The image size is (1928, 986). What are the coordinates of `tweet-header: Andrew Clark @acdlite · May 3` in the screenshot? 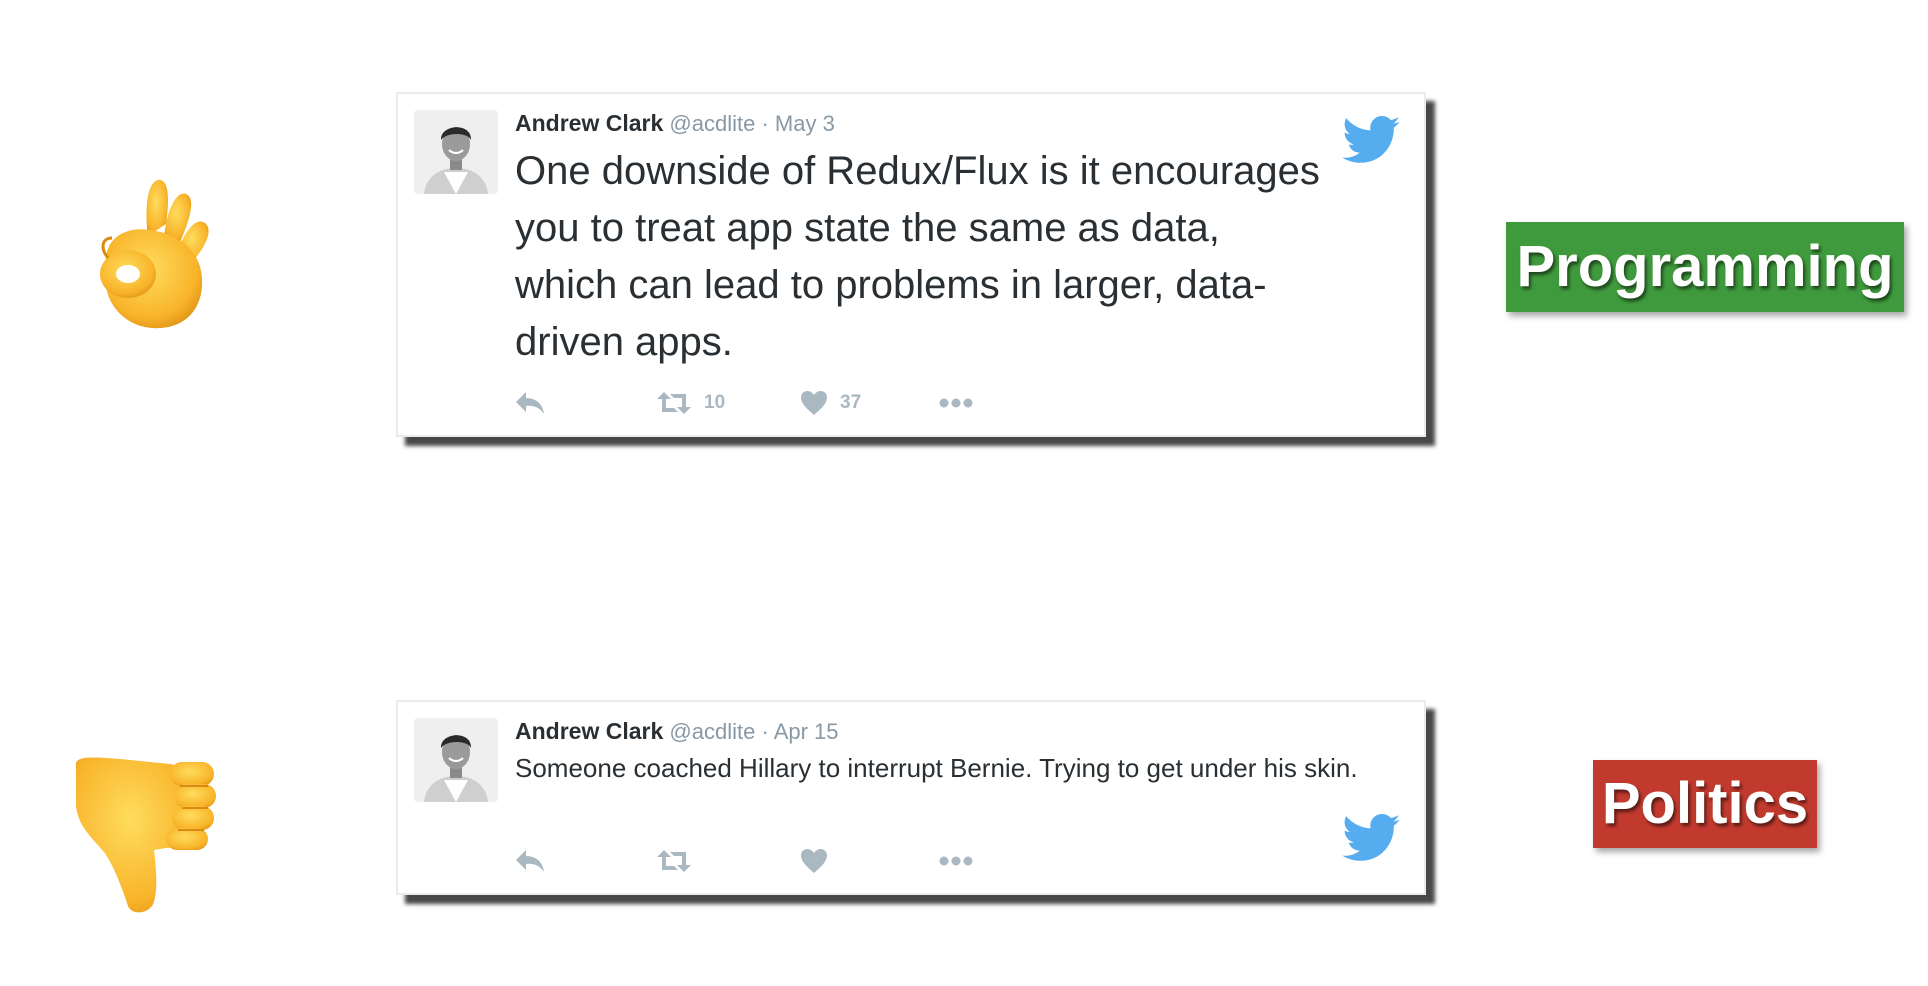 It's located at (921, 123).